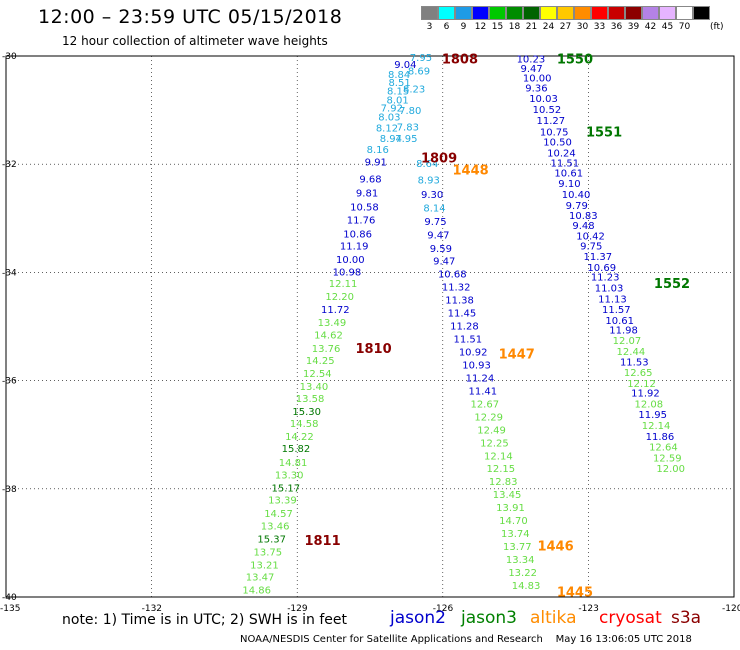 This screenshot has width=740, height=650. Describe the element at coordinates (670, 469) in the screenshot. I see `wave-height-value: 12.00` at that location.